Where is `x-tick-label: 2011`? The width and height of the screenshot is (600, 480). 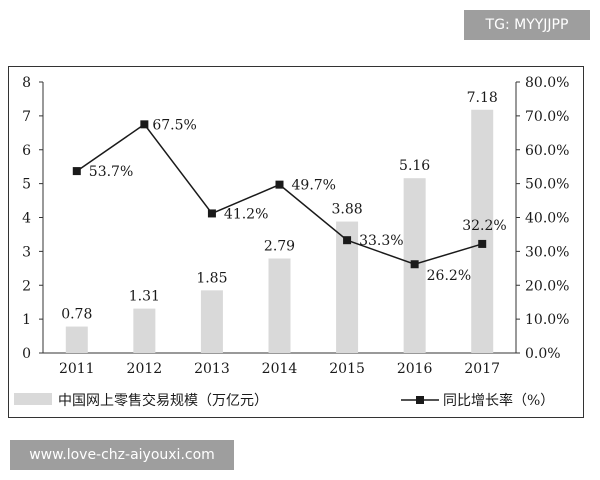
x-tick-label: 2011 is located at coordinates (77, 369).